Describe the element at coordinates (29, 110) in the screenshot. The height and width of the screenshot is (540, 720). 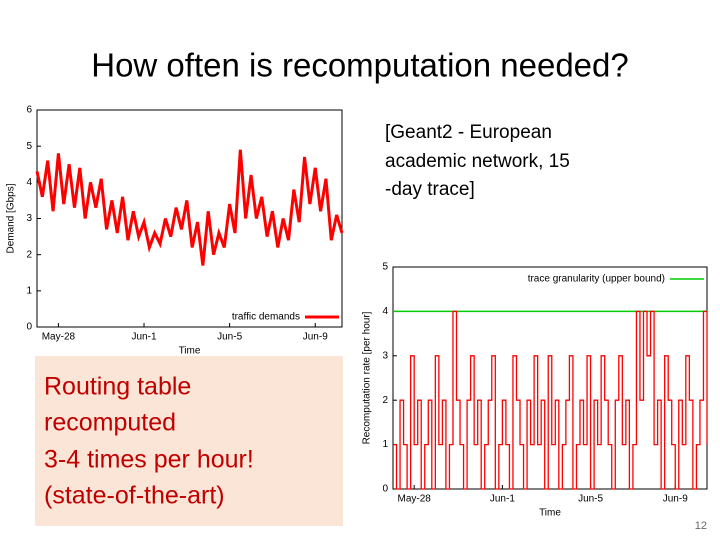
I see `y-tick-label: 6` at that location.